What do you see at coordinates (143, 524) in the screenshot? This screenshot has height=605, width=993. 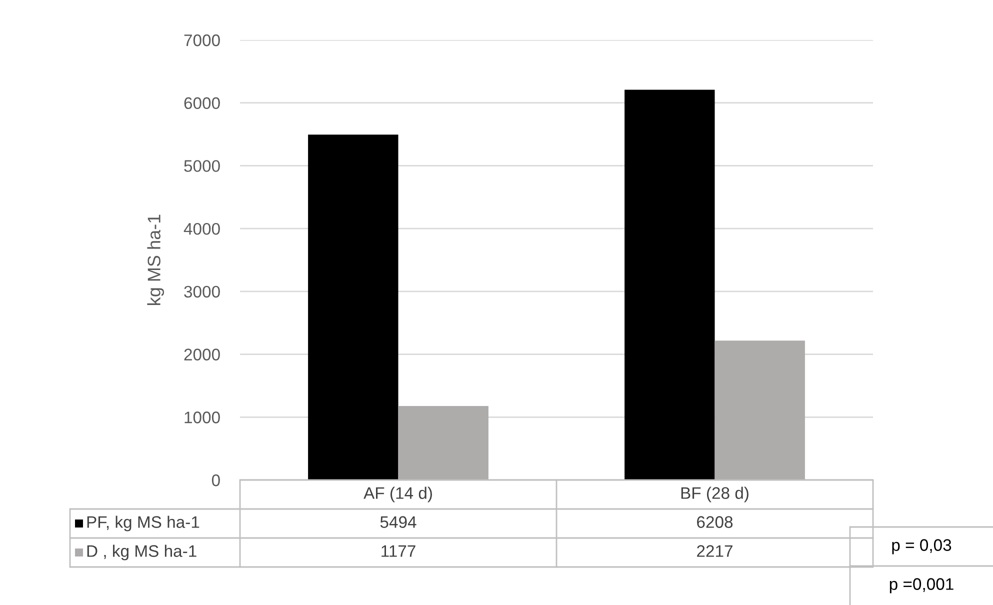 I see `legend-label: PF, kg MS ha-1` at bounding box center [143, 524].